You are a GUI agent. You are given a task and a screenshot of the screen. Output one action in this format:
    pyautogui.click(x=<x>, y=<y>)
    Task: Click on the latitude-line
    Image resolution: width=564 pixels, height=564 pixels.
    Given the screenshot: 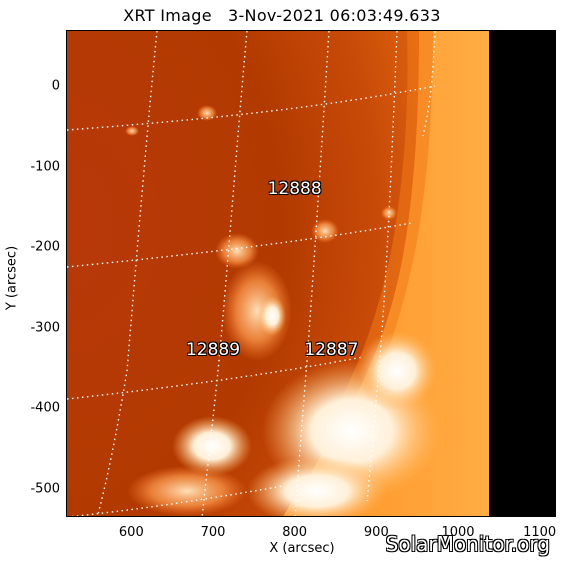 What is the action you would take?
    pyautogui.click(x=251, y=108)
    